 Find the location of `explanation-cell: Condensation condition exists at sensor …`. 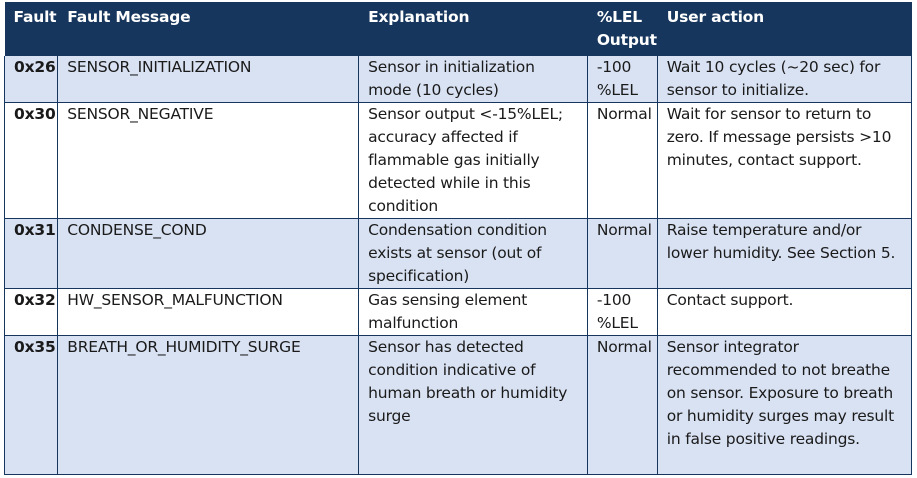

explanation-cell: Condensation condition exists at sensor … is located at coordinates (473, 253).